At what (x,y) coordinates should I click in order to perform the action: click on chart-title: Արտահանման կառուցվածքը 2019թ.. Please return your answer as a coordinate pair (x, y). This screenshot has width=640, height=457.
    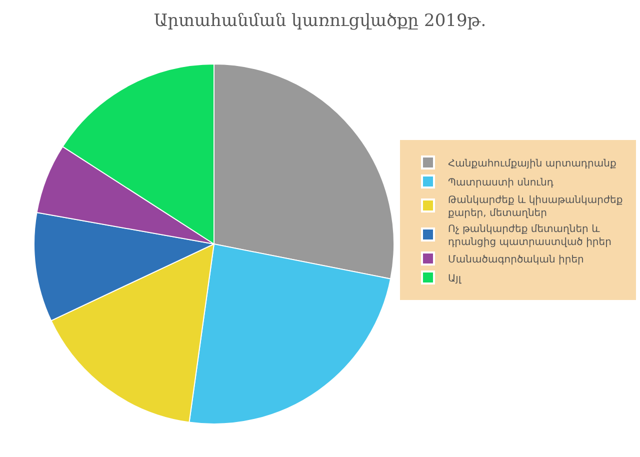
    Looking at the image, I should click on (320, 20).